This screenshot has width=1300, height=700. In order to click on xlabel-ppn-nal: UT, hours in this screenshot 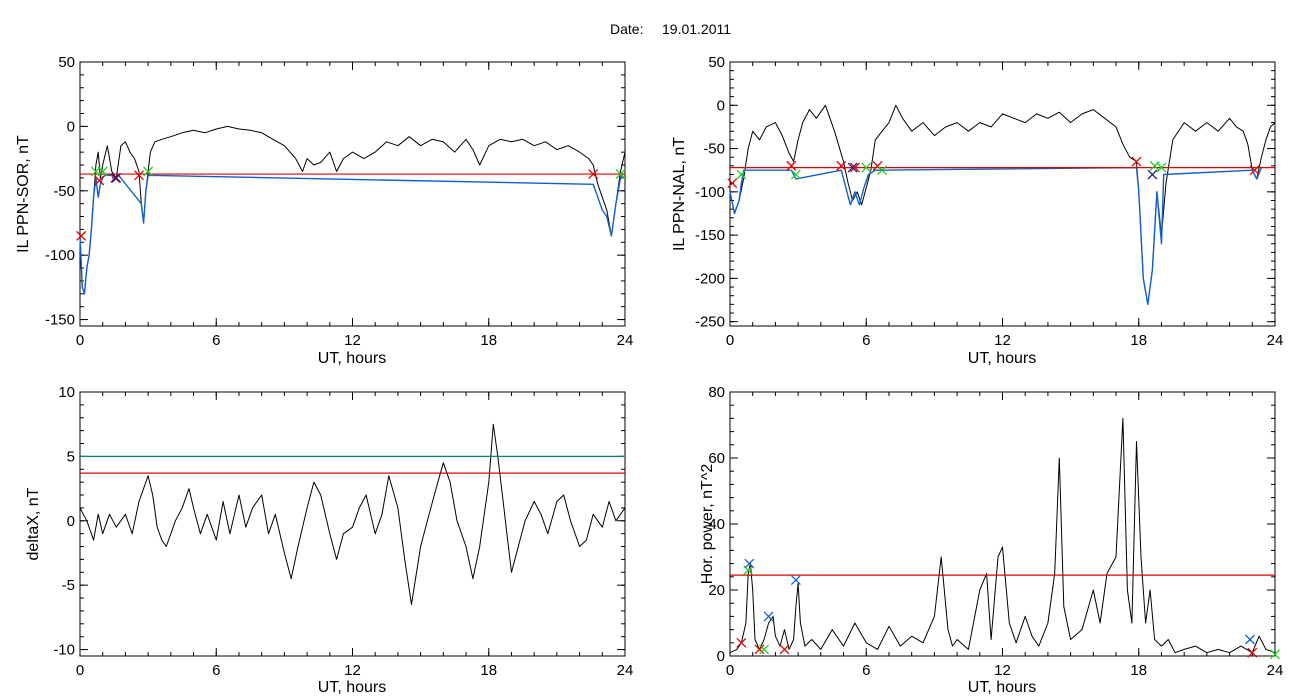, I will do `click(1002, 358)`.